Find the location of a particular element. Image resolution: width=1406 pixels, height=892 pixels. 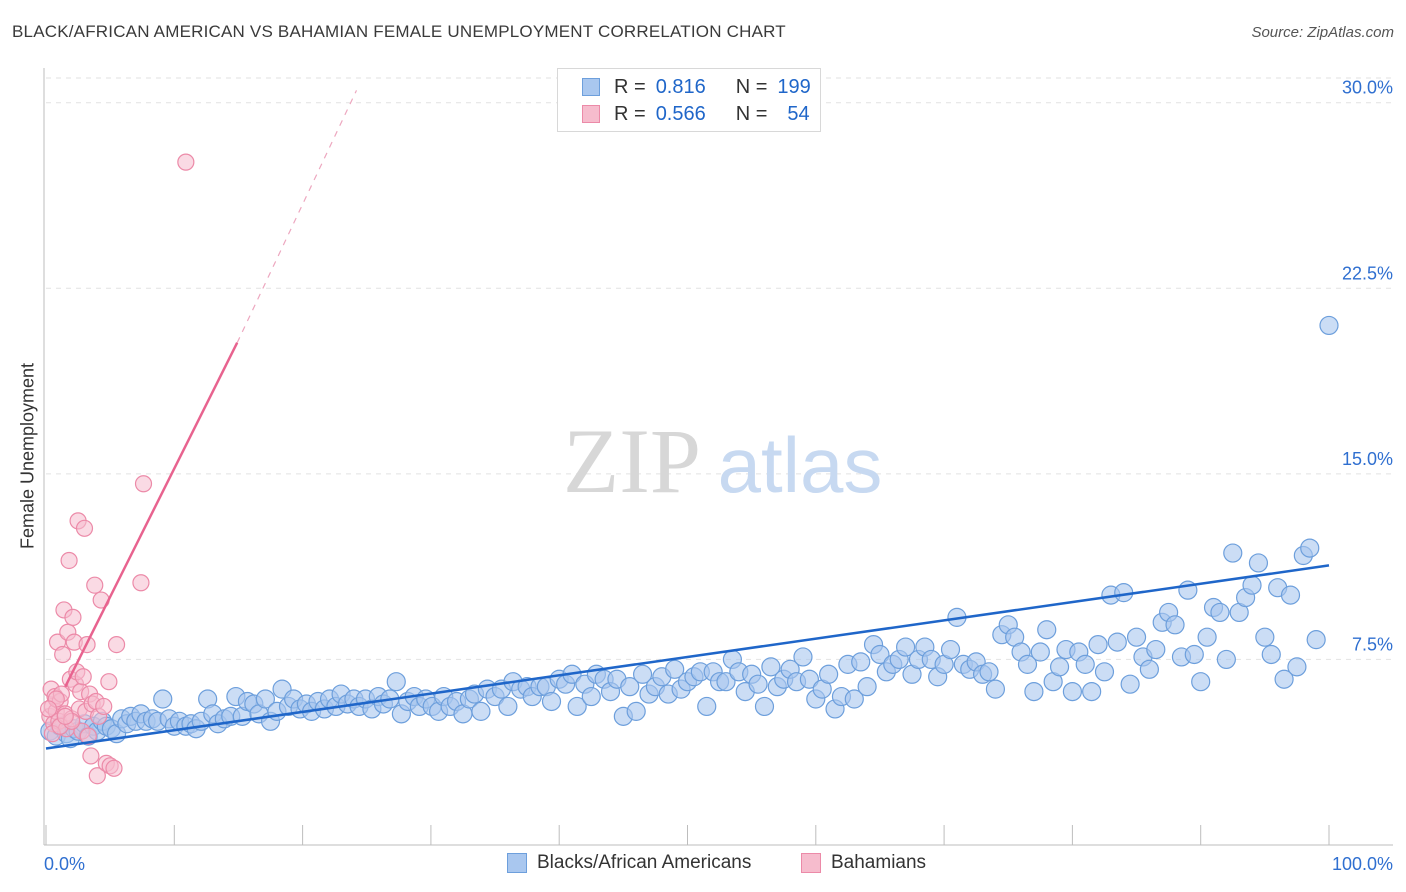

legend-item-blacks: Blacks/African Americans is located at coordinates (629, 863).